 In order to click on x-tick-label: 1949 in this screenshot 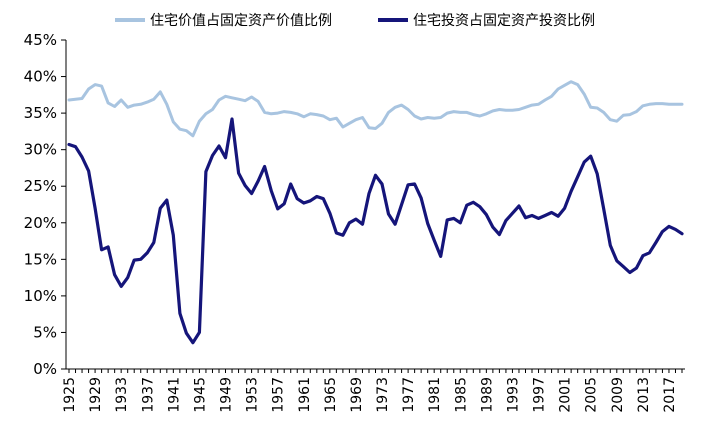, I will do `click(227, 395)`.